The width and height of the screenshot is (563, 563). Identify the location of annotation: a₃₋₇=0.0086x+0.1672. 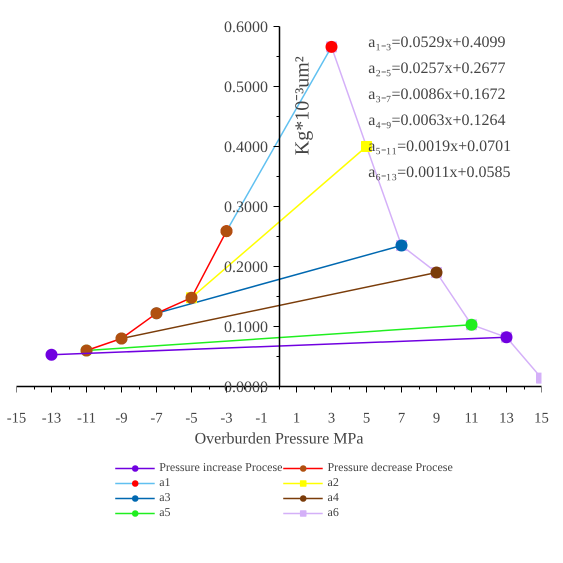
(437, 95).